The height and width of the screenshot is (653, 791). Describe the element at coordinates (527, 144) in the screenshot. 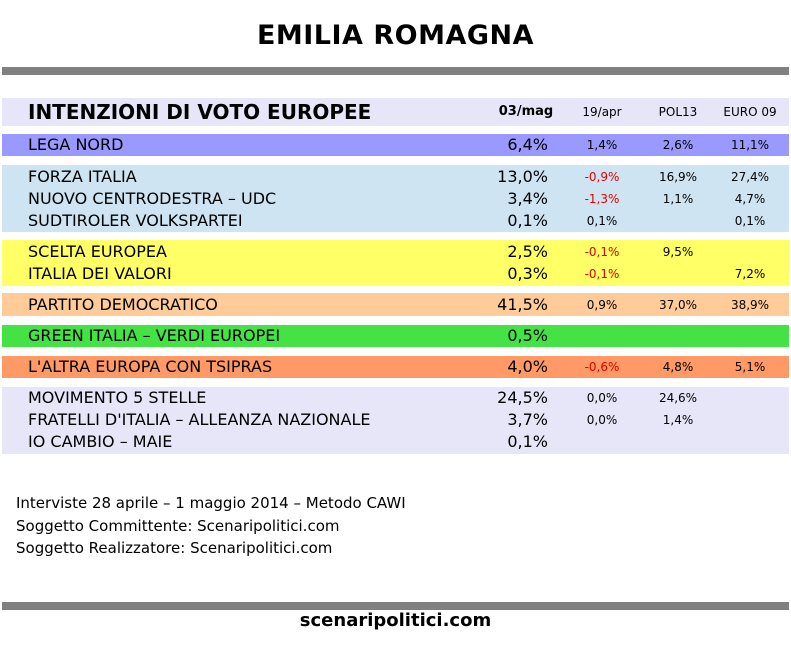

I see `value-current: 6,4%` at that location.